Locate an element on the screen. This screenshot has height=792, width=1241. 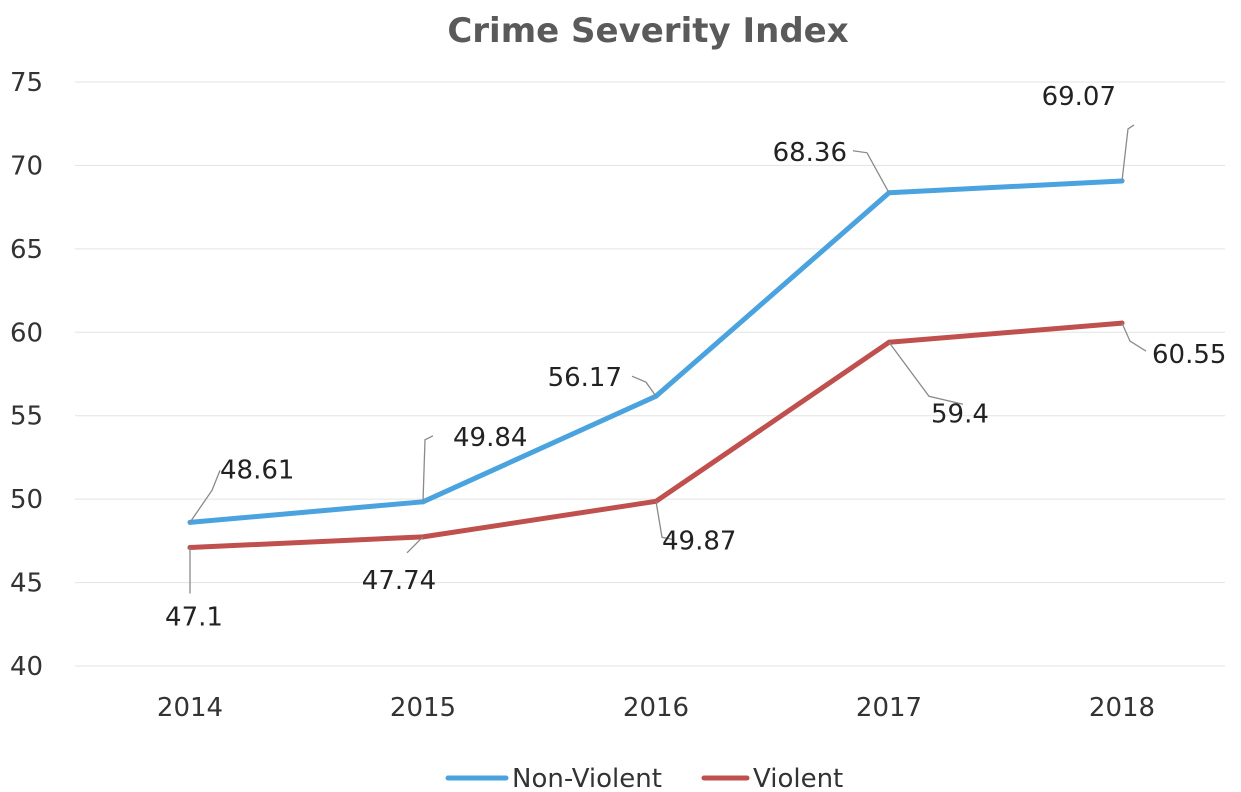
data-label: 60.55 is located at coordinates (1189, 355).